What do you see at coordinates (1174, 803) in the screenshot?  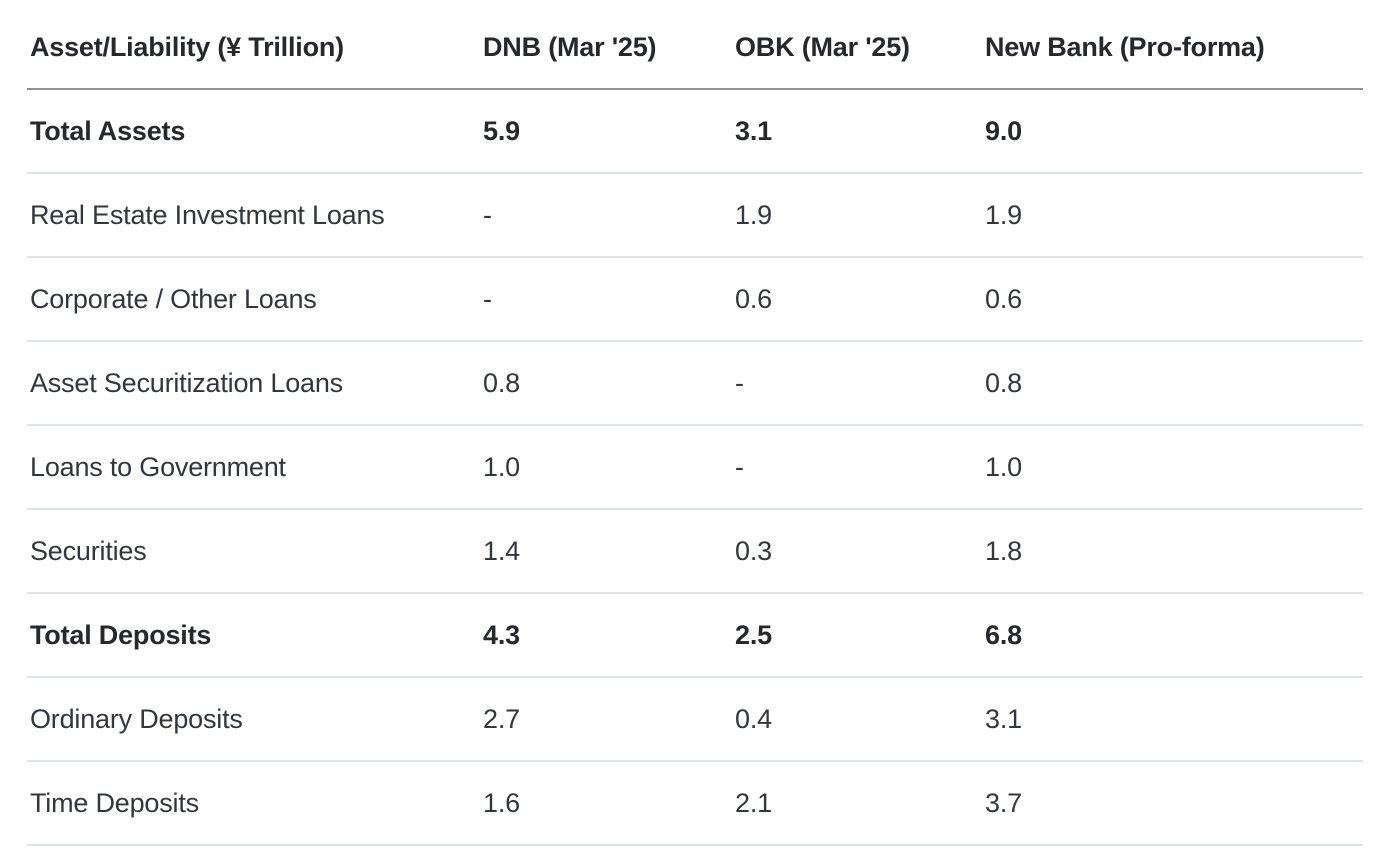 I see `cell-value: 3.7` at bounding box center [1174, 803].